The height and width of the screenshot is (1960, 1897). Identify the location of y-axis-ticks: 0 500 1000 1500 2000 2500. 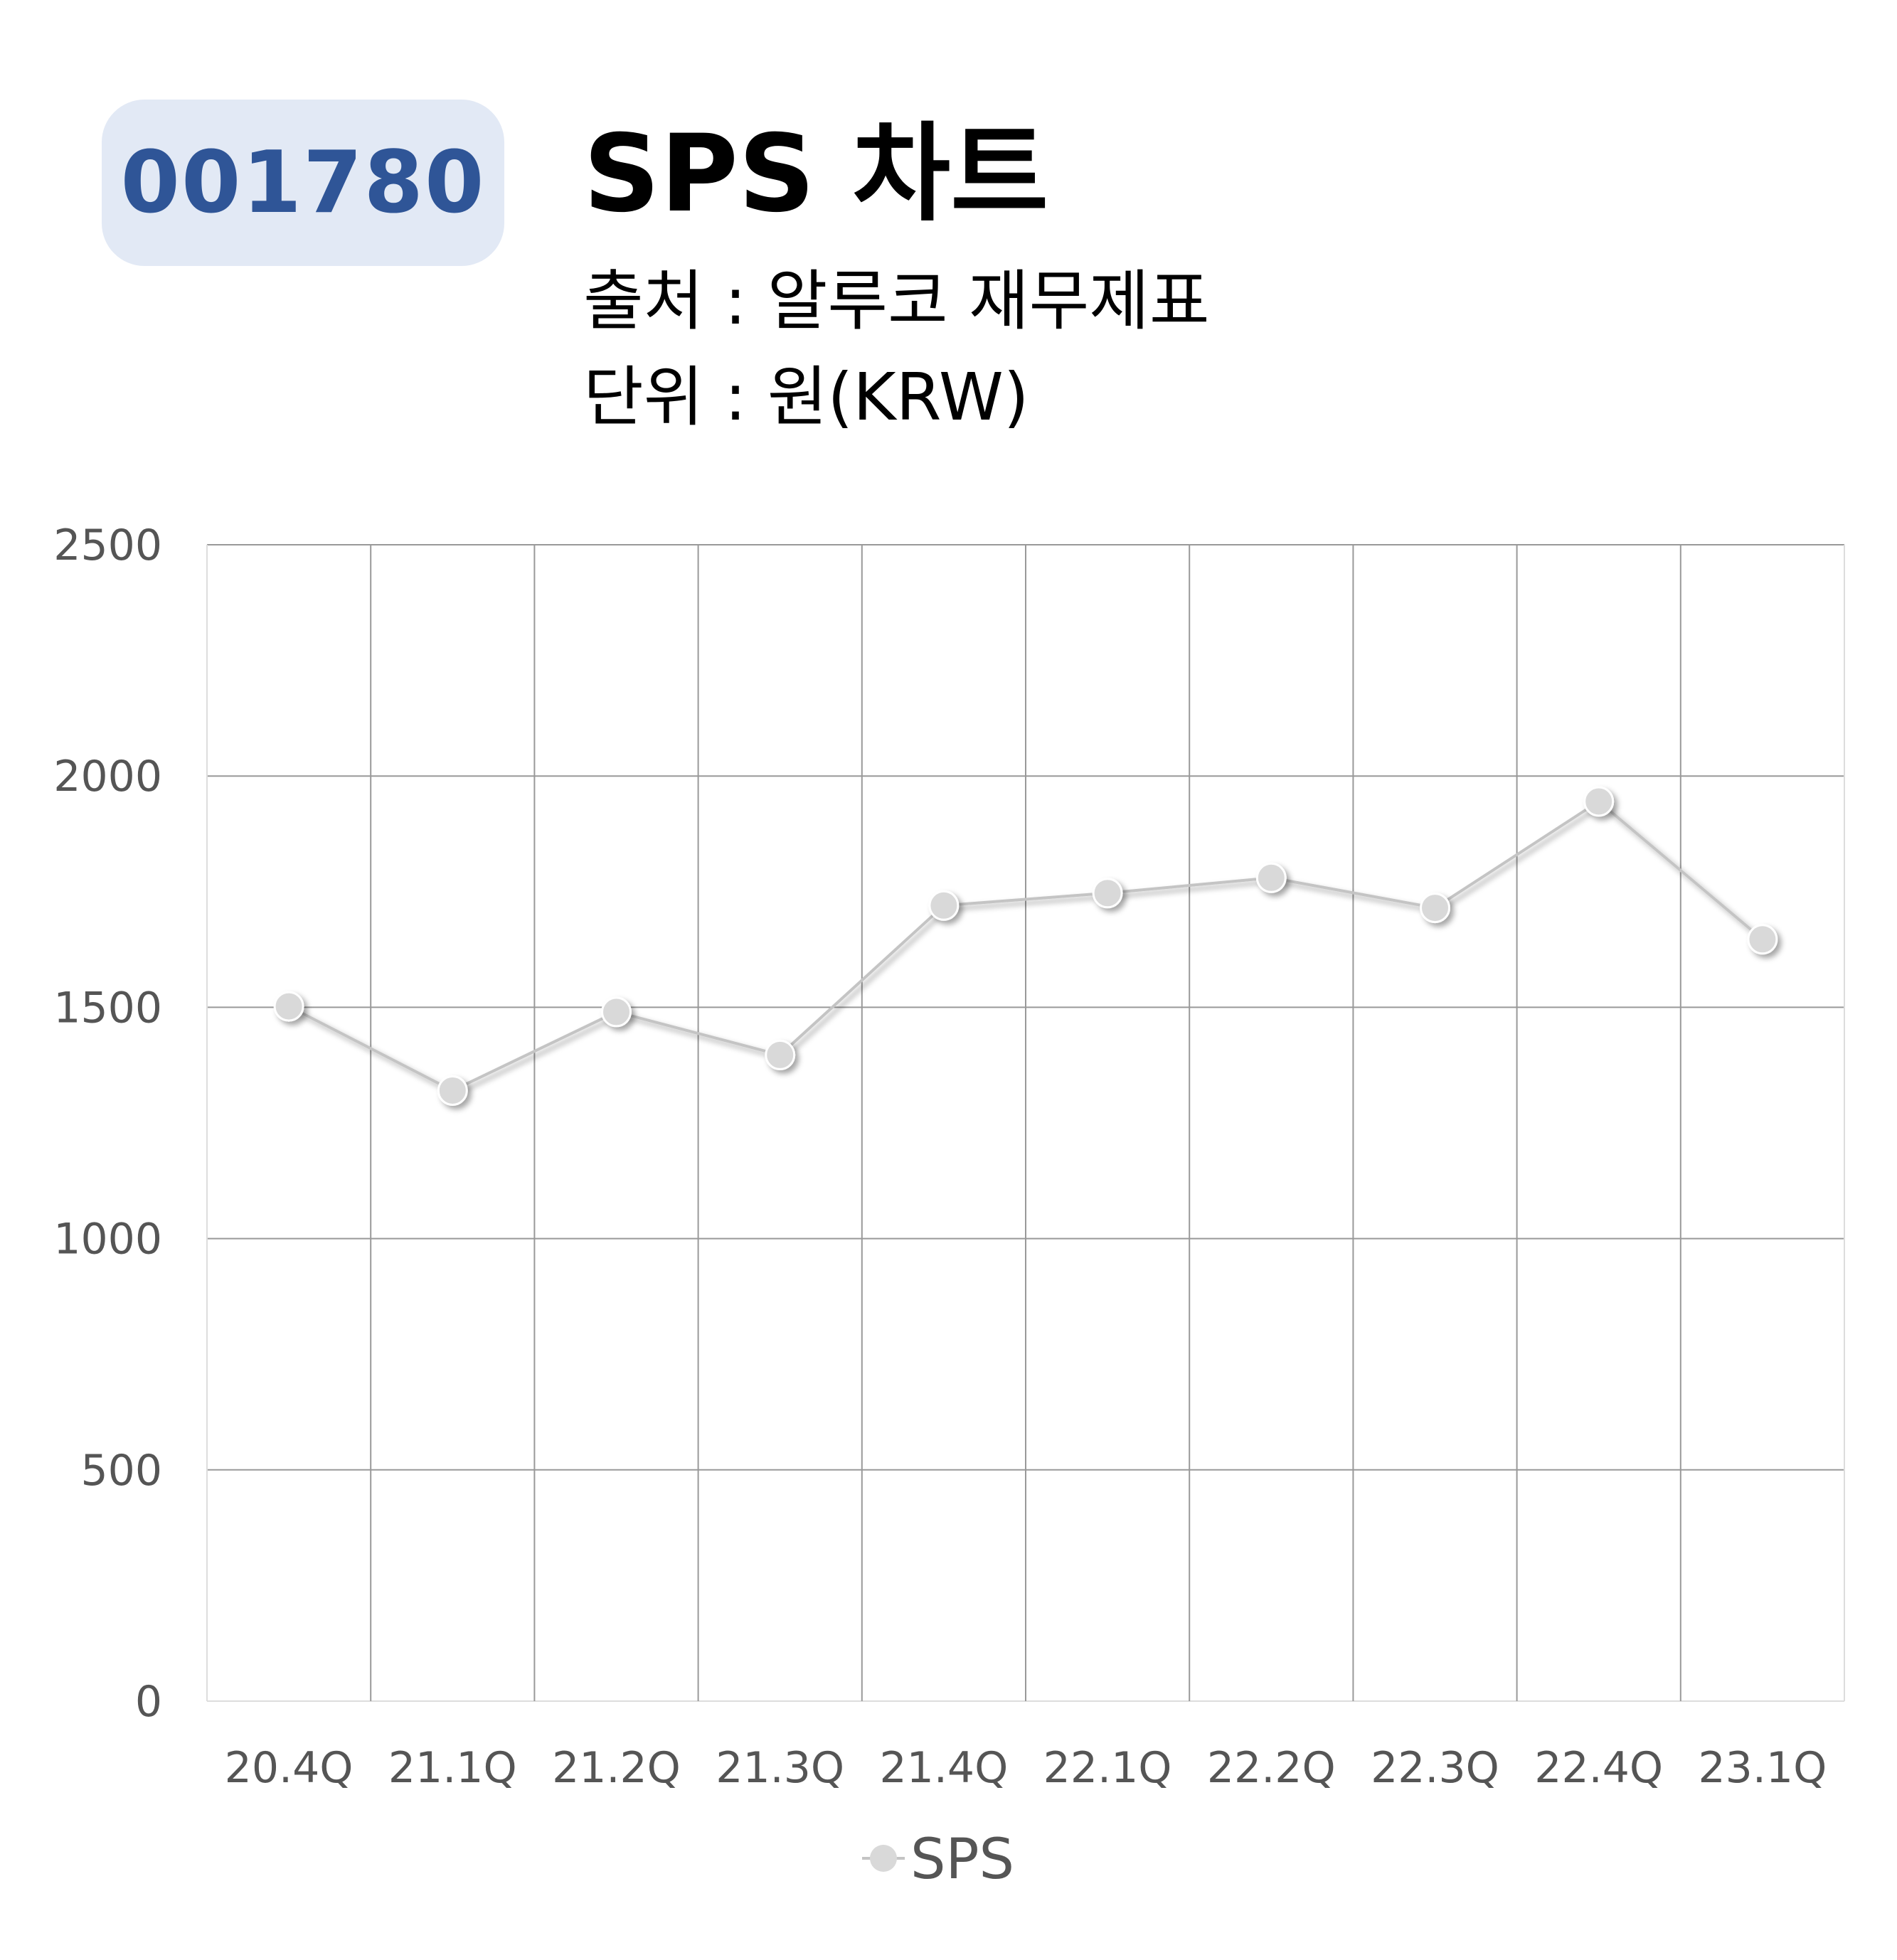
(108, 1124).